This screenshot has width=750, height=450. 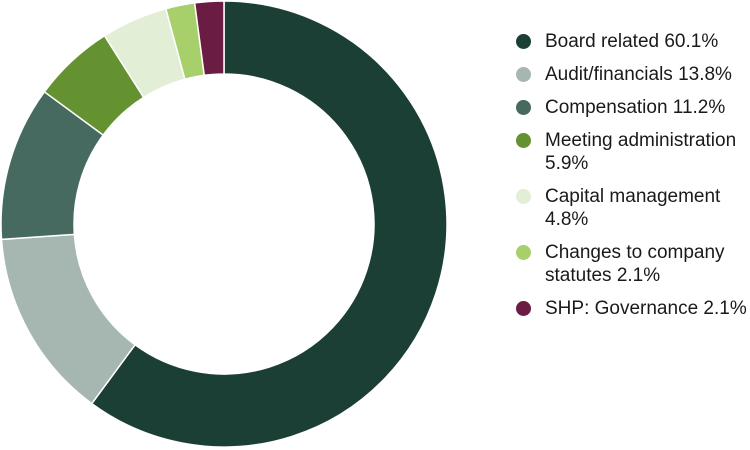 I want to click on legend-label: Board related 60.1%, so click(x=632, y=41).